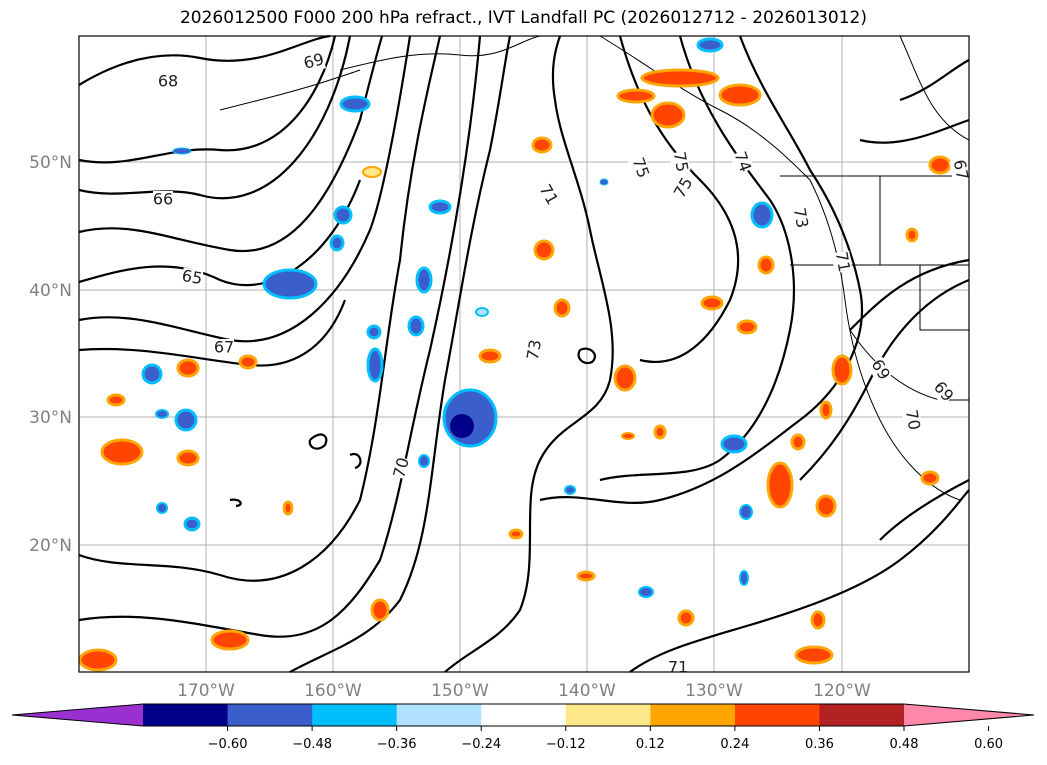 The width and height of the screenshot is (1047, 765). I want to click on colorbar-tick-label: 0.24, so click(734, 744).